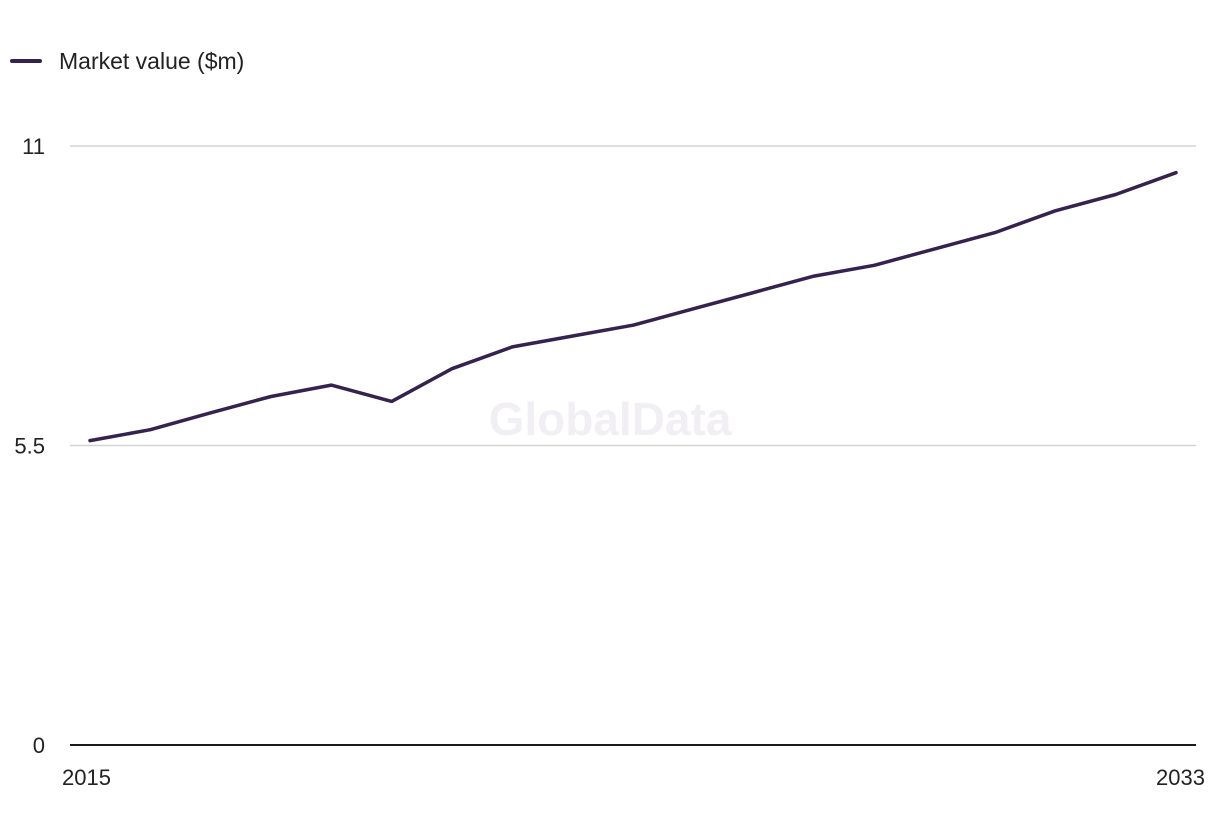 Image resolution: width=1220 pixels, height=836 pixels. What do you see at coordinates (26, 61) in the screenshot?
I see `legend-swatch` at bounding box center [26, 61].